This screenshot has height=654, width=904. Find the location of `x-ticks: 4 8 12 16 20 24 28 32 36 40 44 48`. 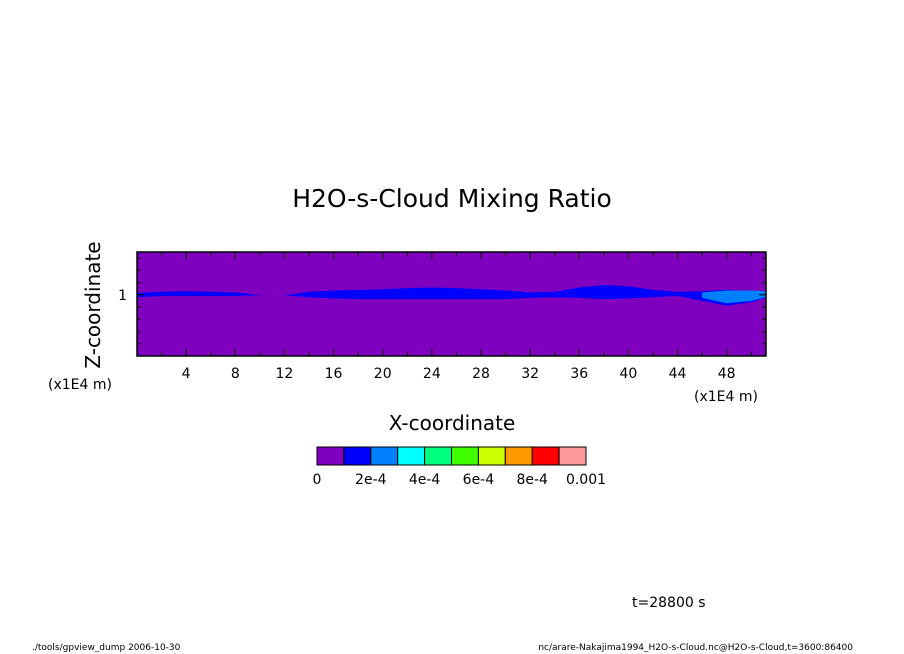

x-ticks: 4 8 12 16 20 24 28 32 36 40 44 48 is located at coordinates (444, 317).